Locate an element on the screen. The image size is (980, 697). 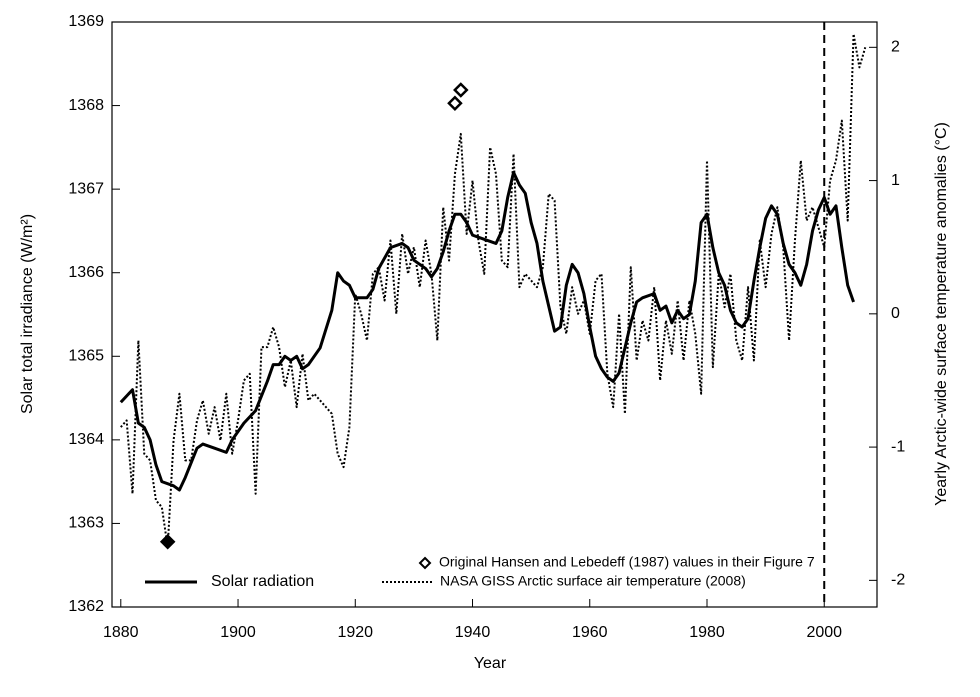
legend-marker is located at coordinates (425, 563).